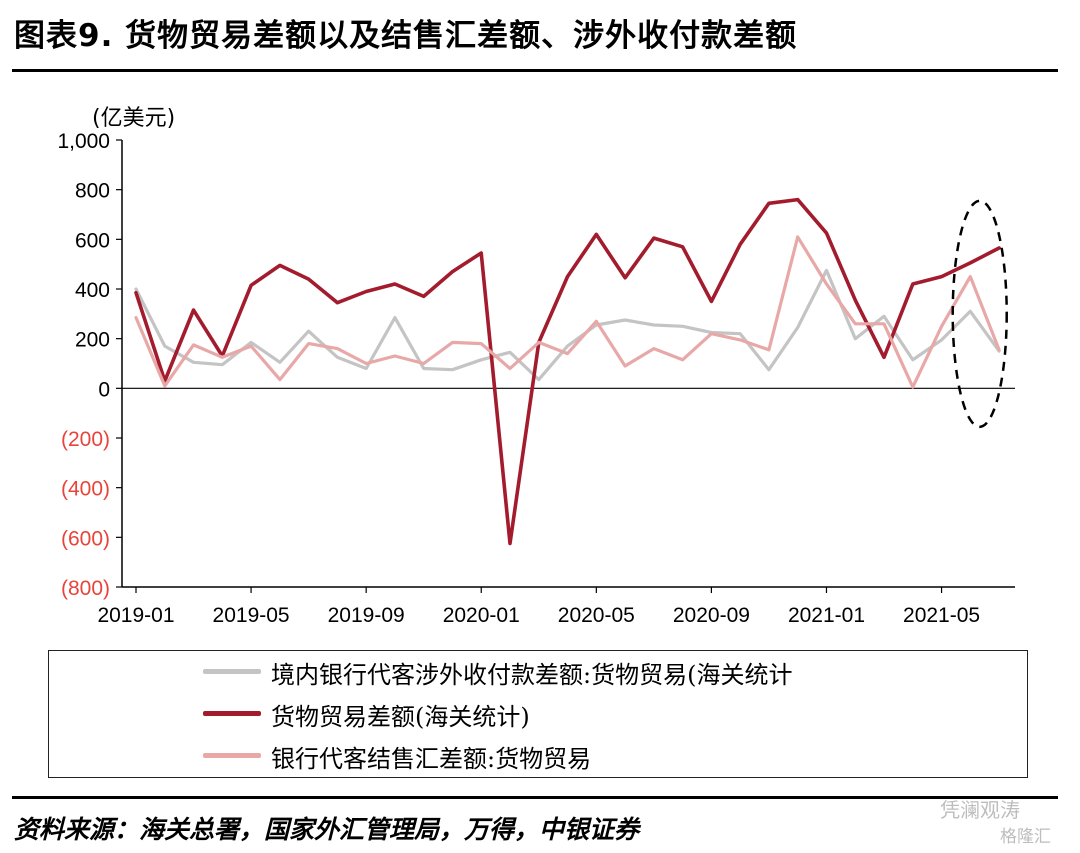  I want to click on x-tick-label: 2020-01, so click(481, 615).